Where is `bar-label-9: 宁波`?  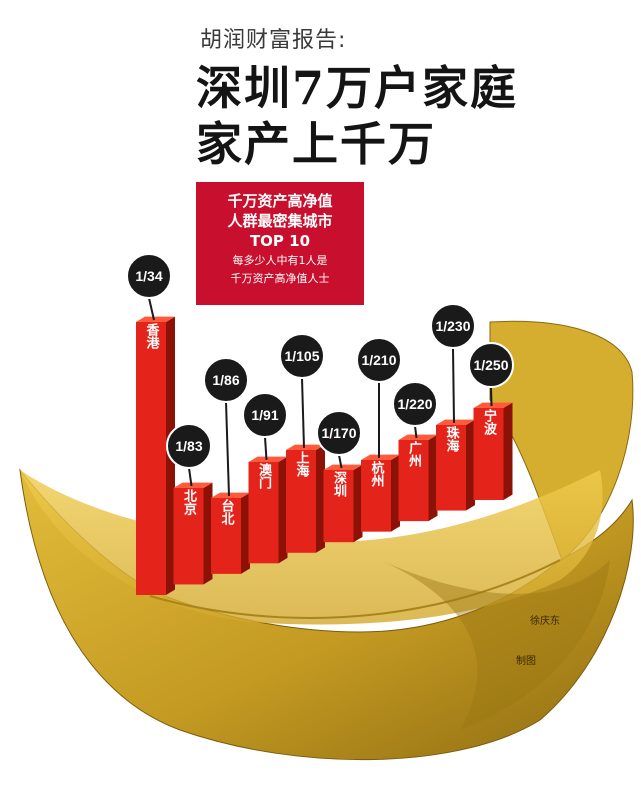
bar-label-9: 宁波 is located at coordinates (489, 422).